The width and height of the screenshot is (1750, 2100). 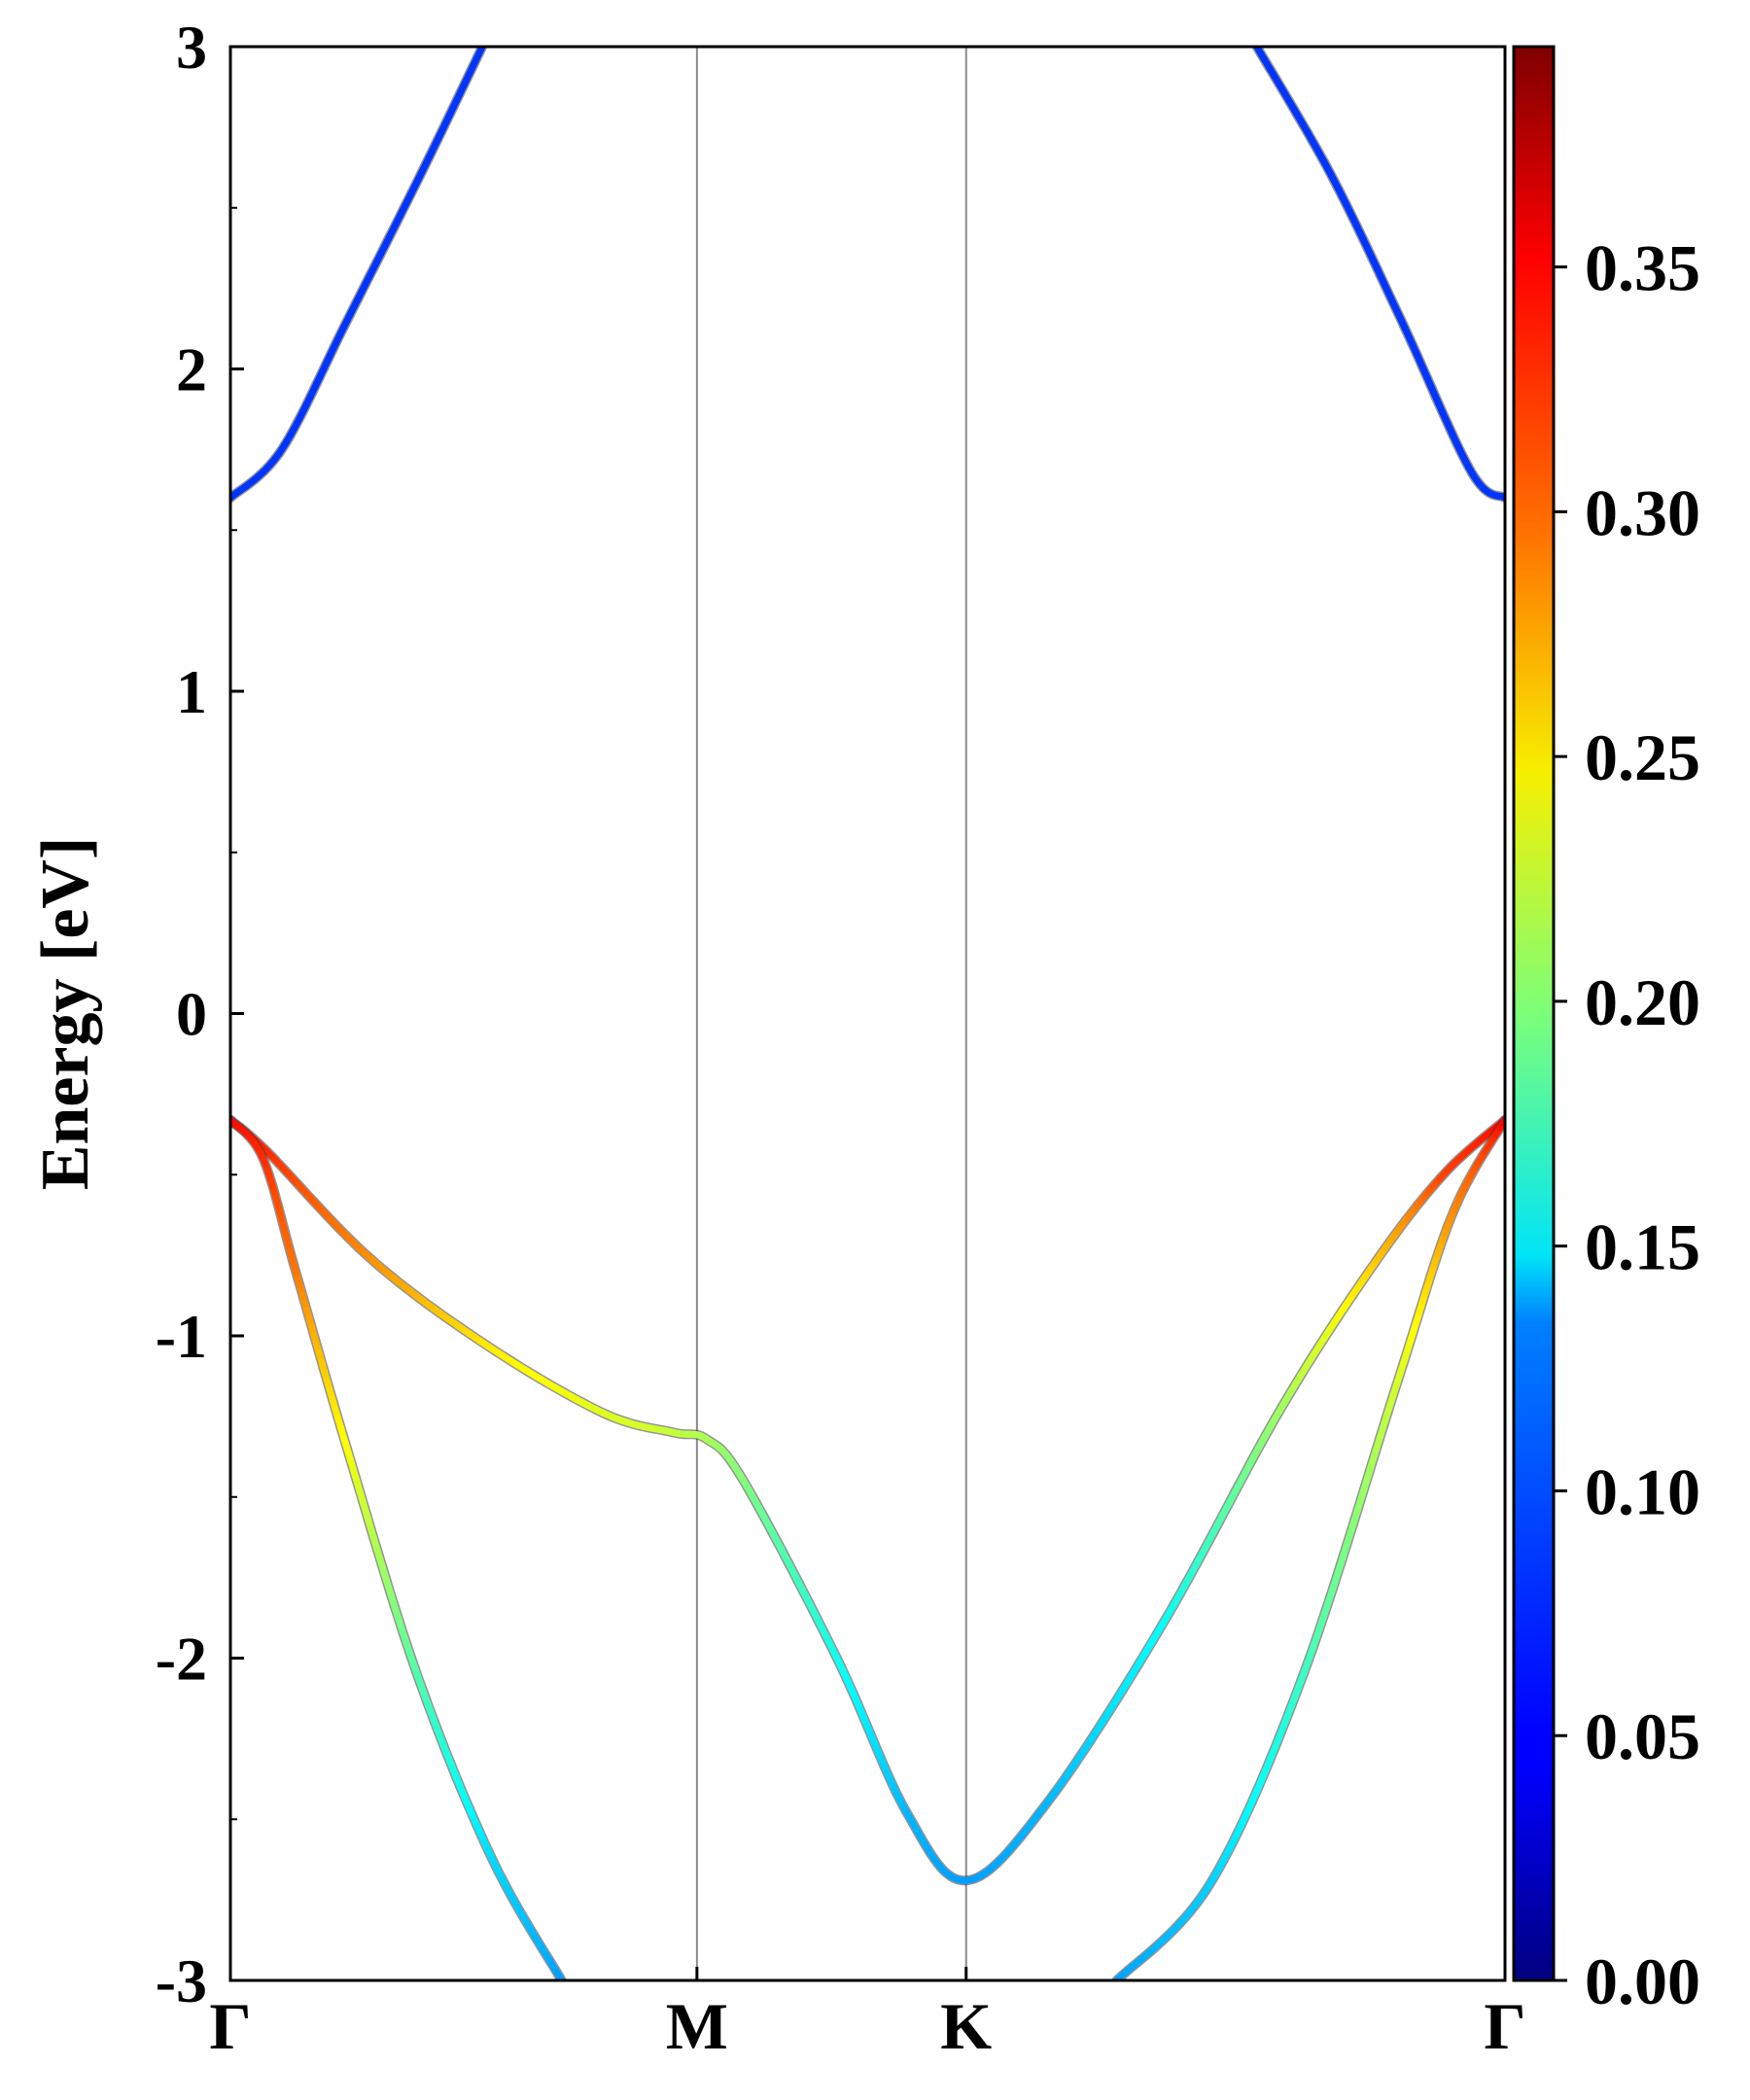 I want to click on colorbar: 0.00 0.05 0.10 0.15 0.20 0.25 0.30 0.35, so click(x=1606, y=1031).